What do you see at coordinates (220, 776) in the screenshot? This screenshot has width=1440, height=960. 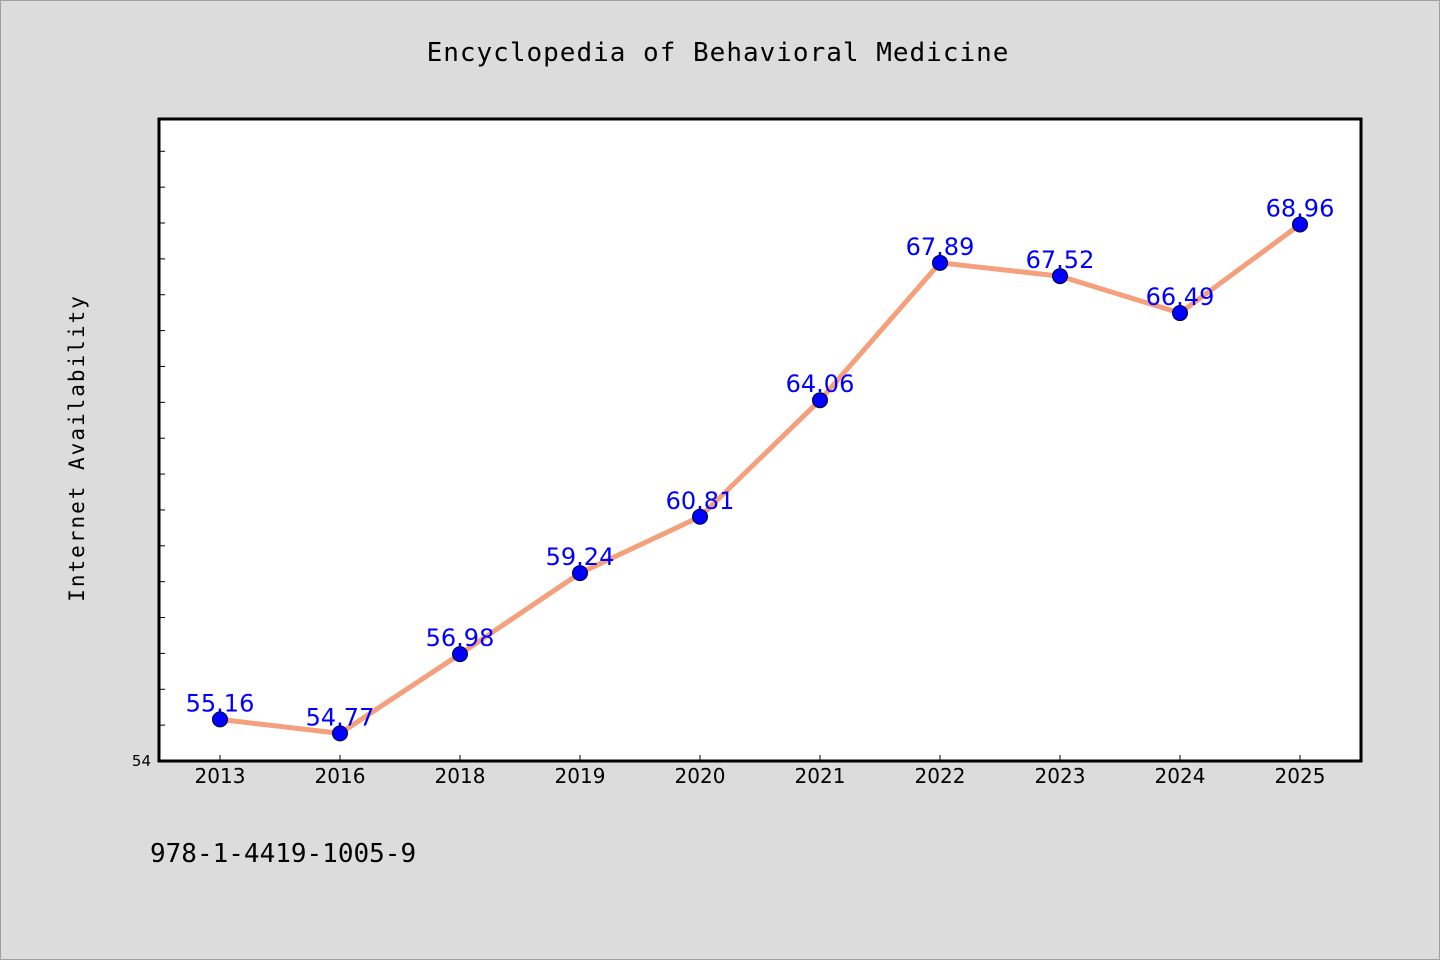 I see `x-tick-label: 2013` at bounding box center [220, 776].